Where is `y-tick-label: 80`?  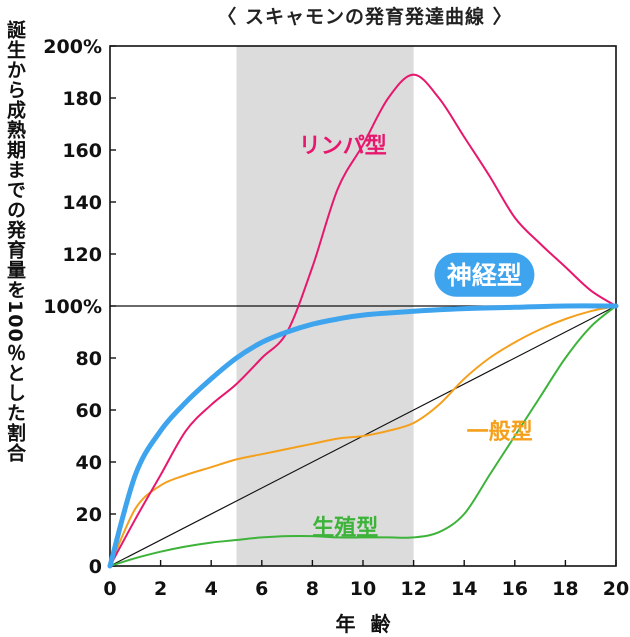
y-tick-label: 80 is located at coordinates (89, 359).